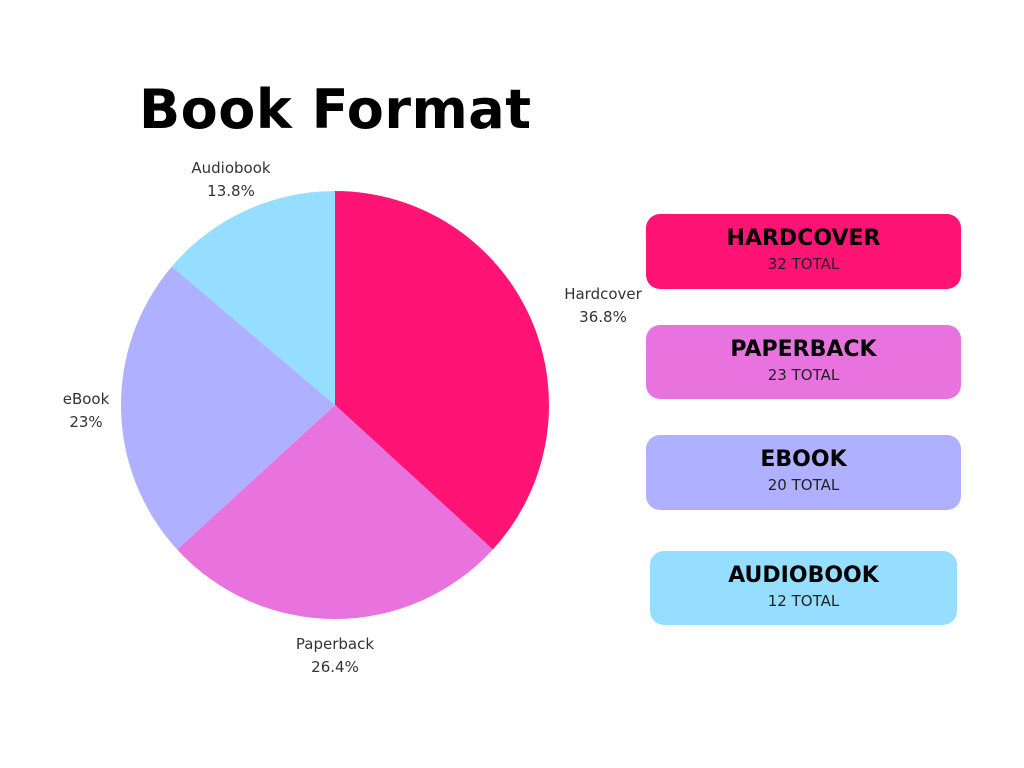 The width and height of the screenshot is (1024, 768). Describe the element at coordinates (231, 191) in the screenshot. I see `slice-value-audiobook: 13.8%` at that location.